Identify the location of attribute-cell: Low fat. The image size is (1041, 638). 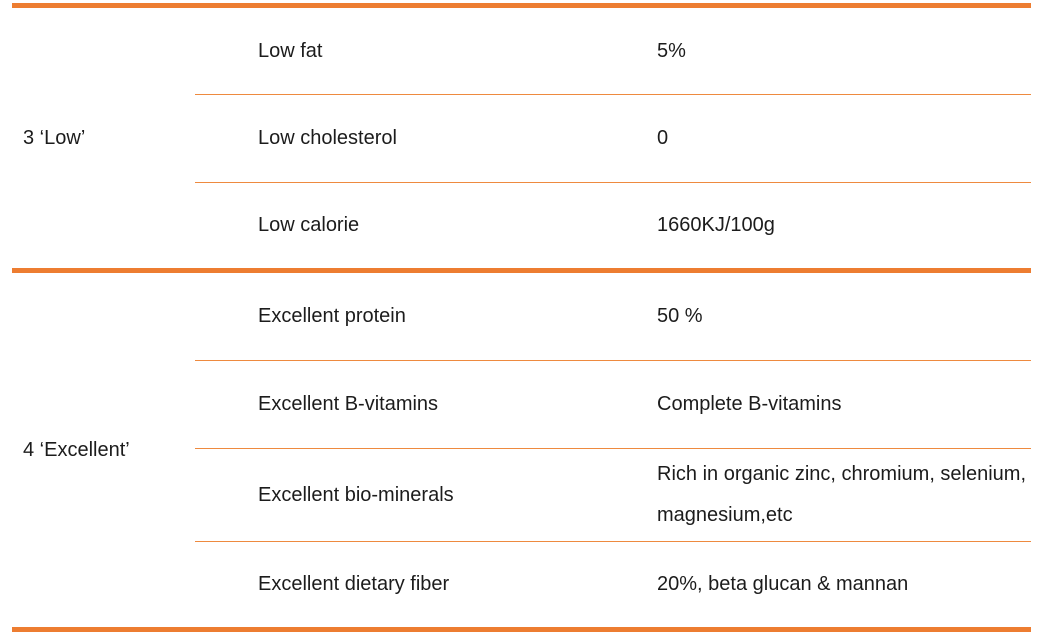
(290, 50).